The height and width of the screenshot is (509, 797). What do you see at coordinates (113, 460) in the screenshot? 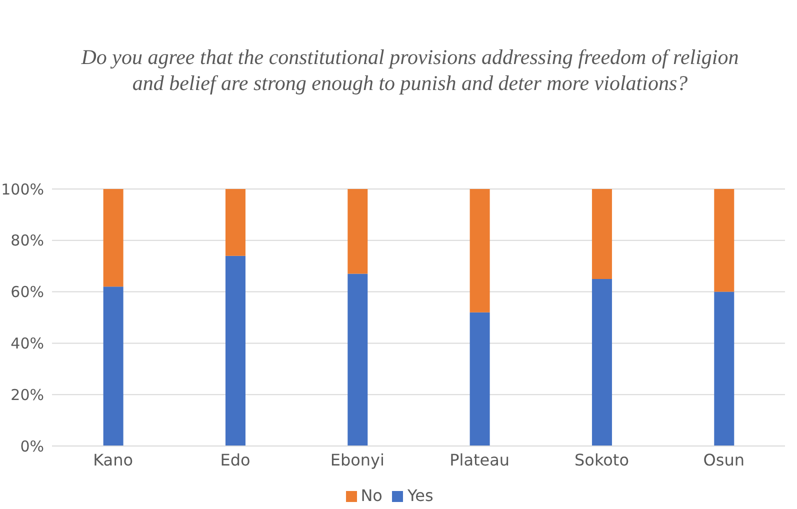
I see `x-tick-label: Kano` at bounding box center [113, 460].